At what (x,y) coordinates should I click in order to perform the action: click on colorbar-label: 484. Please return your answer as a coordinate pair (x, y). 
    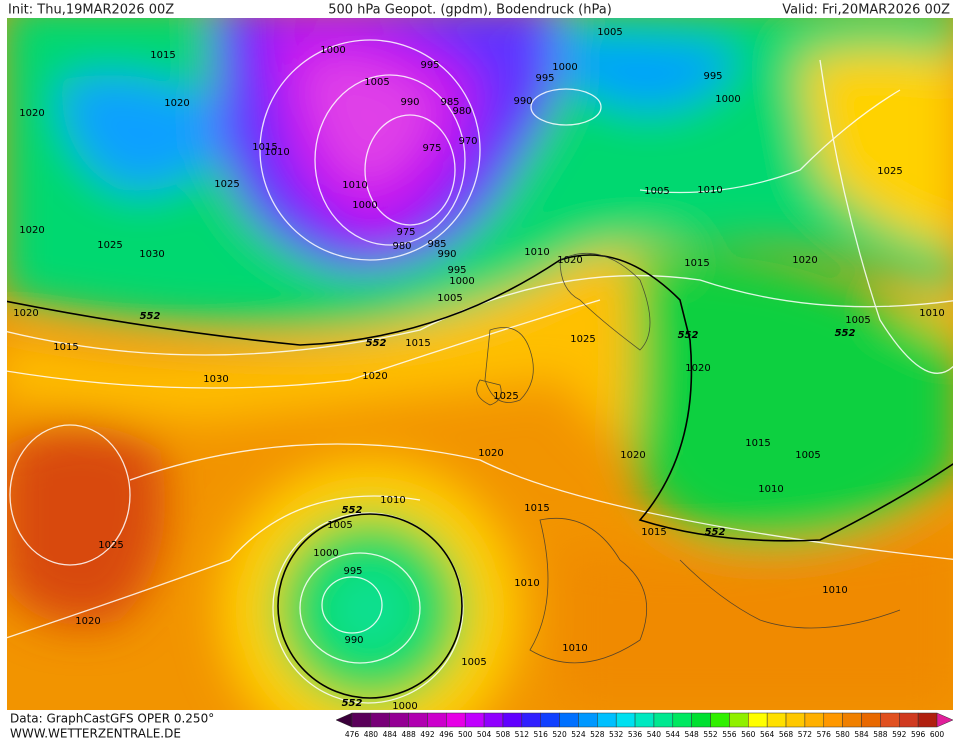
    Looking at the image, I should click on (390, 734).